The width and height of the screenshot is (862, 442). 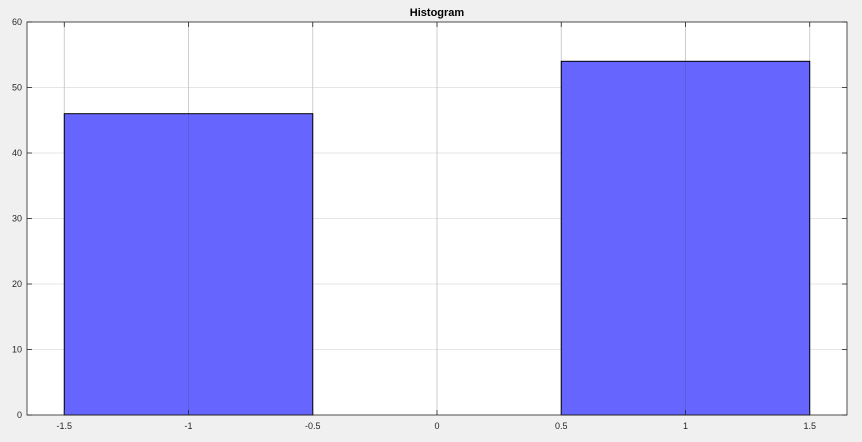 I want to click on y-tick-label: 50, so click(x=17, y=88).